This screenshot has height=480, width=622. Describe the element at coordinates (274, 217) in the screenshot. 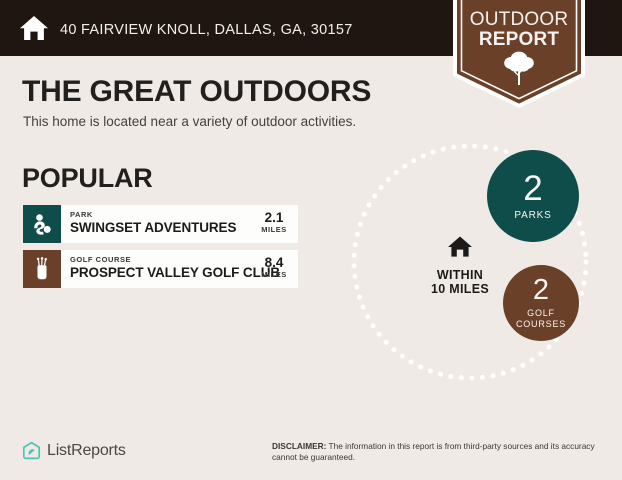

I see `distance-value: 2.1` at that location.